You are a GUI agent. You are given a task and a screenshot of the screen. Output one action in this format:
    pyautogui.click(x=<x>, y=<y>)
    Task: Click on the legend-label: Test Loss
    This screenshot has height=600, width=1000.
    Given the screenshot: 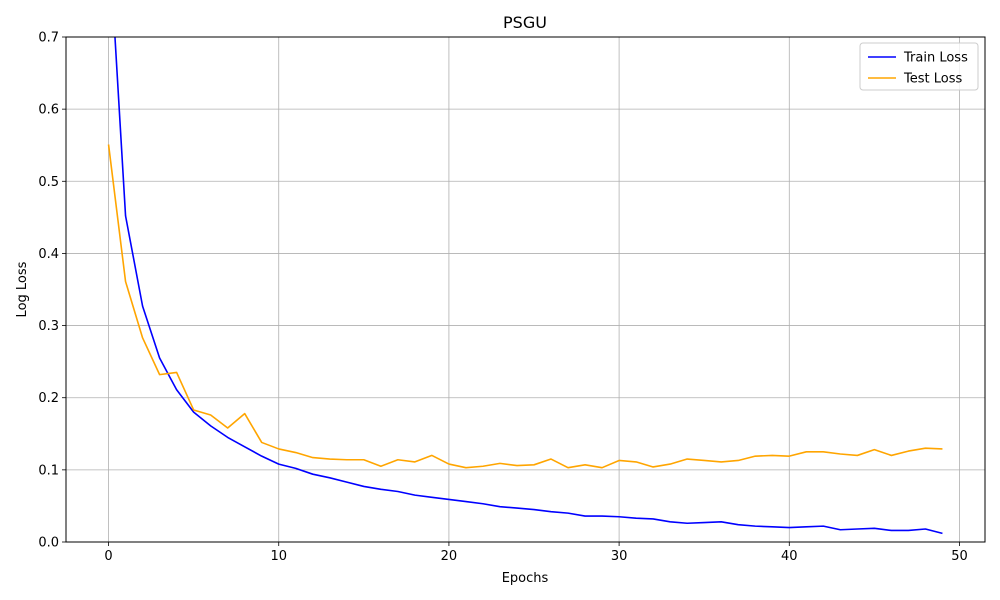 What is the action you would take?
    pyautogui.click(x=932, y=79)
    